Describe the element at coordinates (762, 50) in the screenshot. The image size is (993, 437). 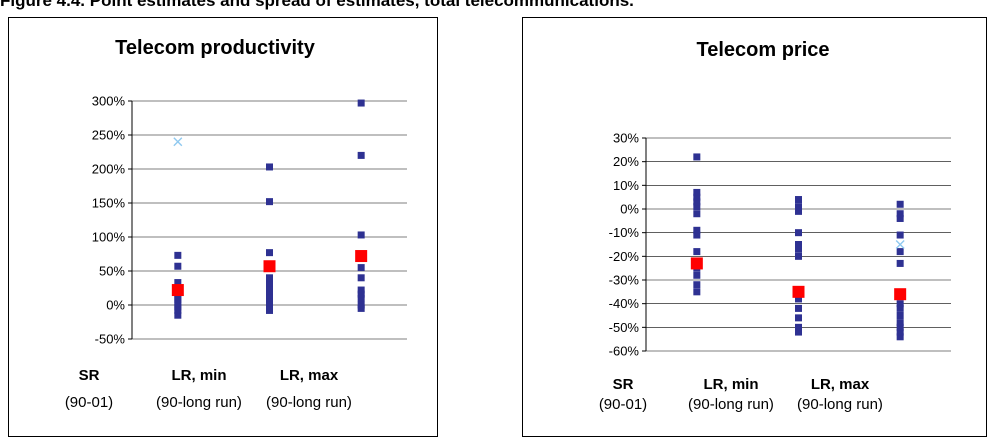
I see `chart-title: Telecom price` at that location.